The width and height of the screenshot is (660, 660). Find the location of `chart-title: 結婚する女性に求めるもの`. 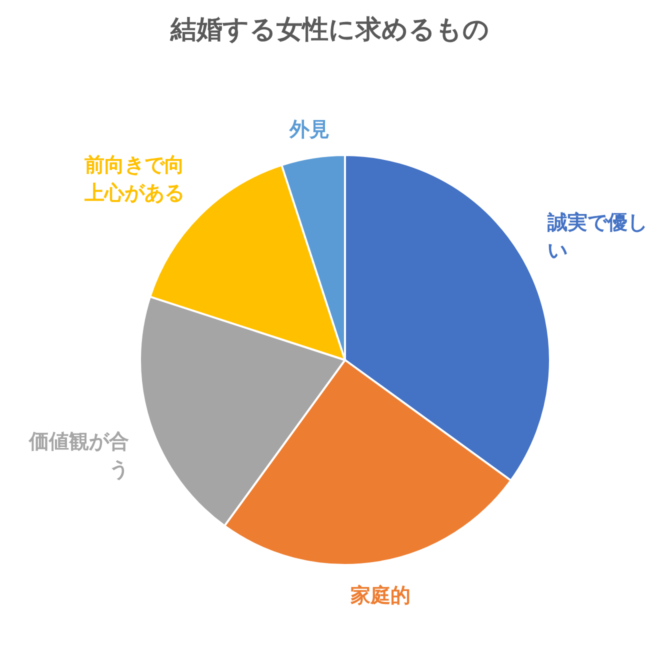

chart-title: 結婚する女性に求めるもの is located at coordinates (330, 30).